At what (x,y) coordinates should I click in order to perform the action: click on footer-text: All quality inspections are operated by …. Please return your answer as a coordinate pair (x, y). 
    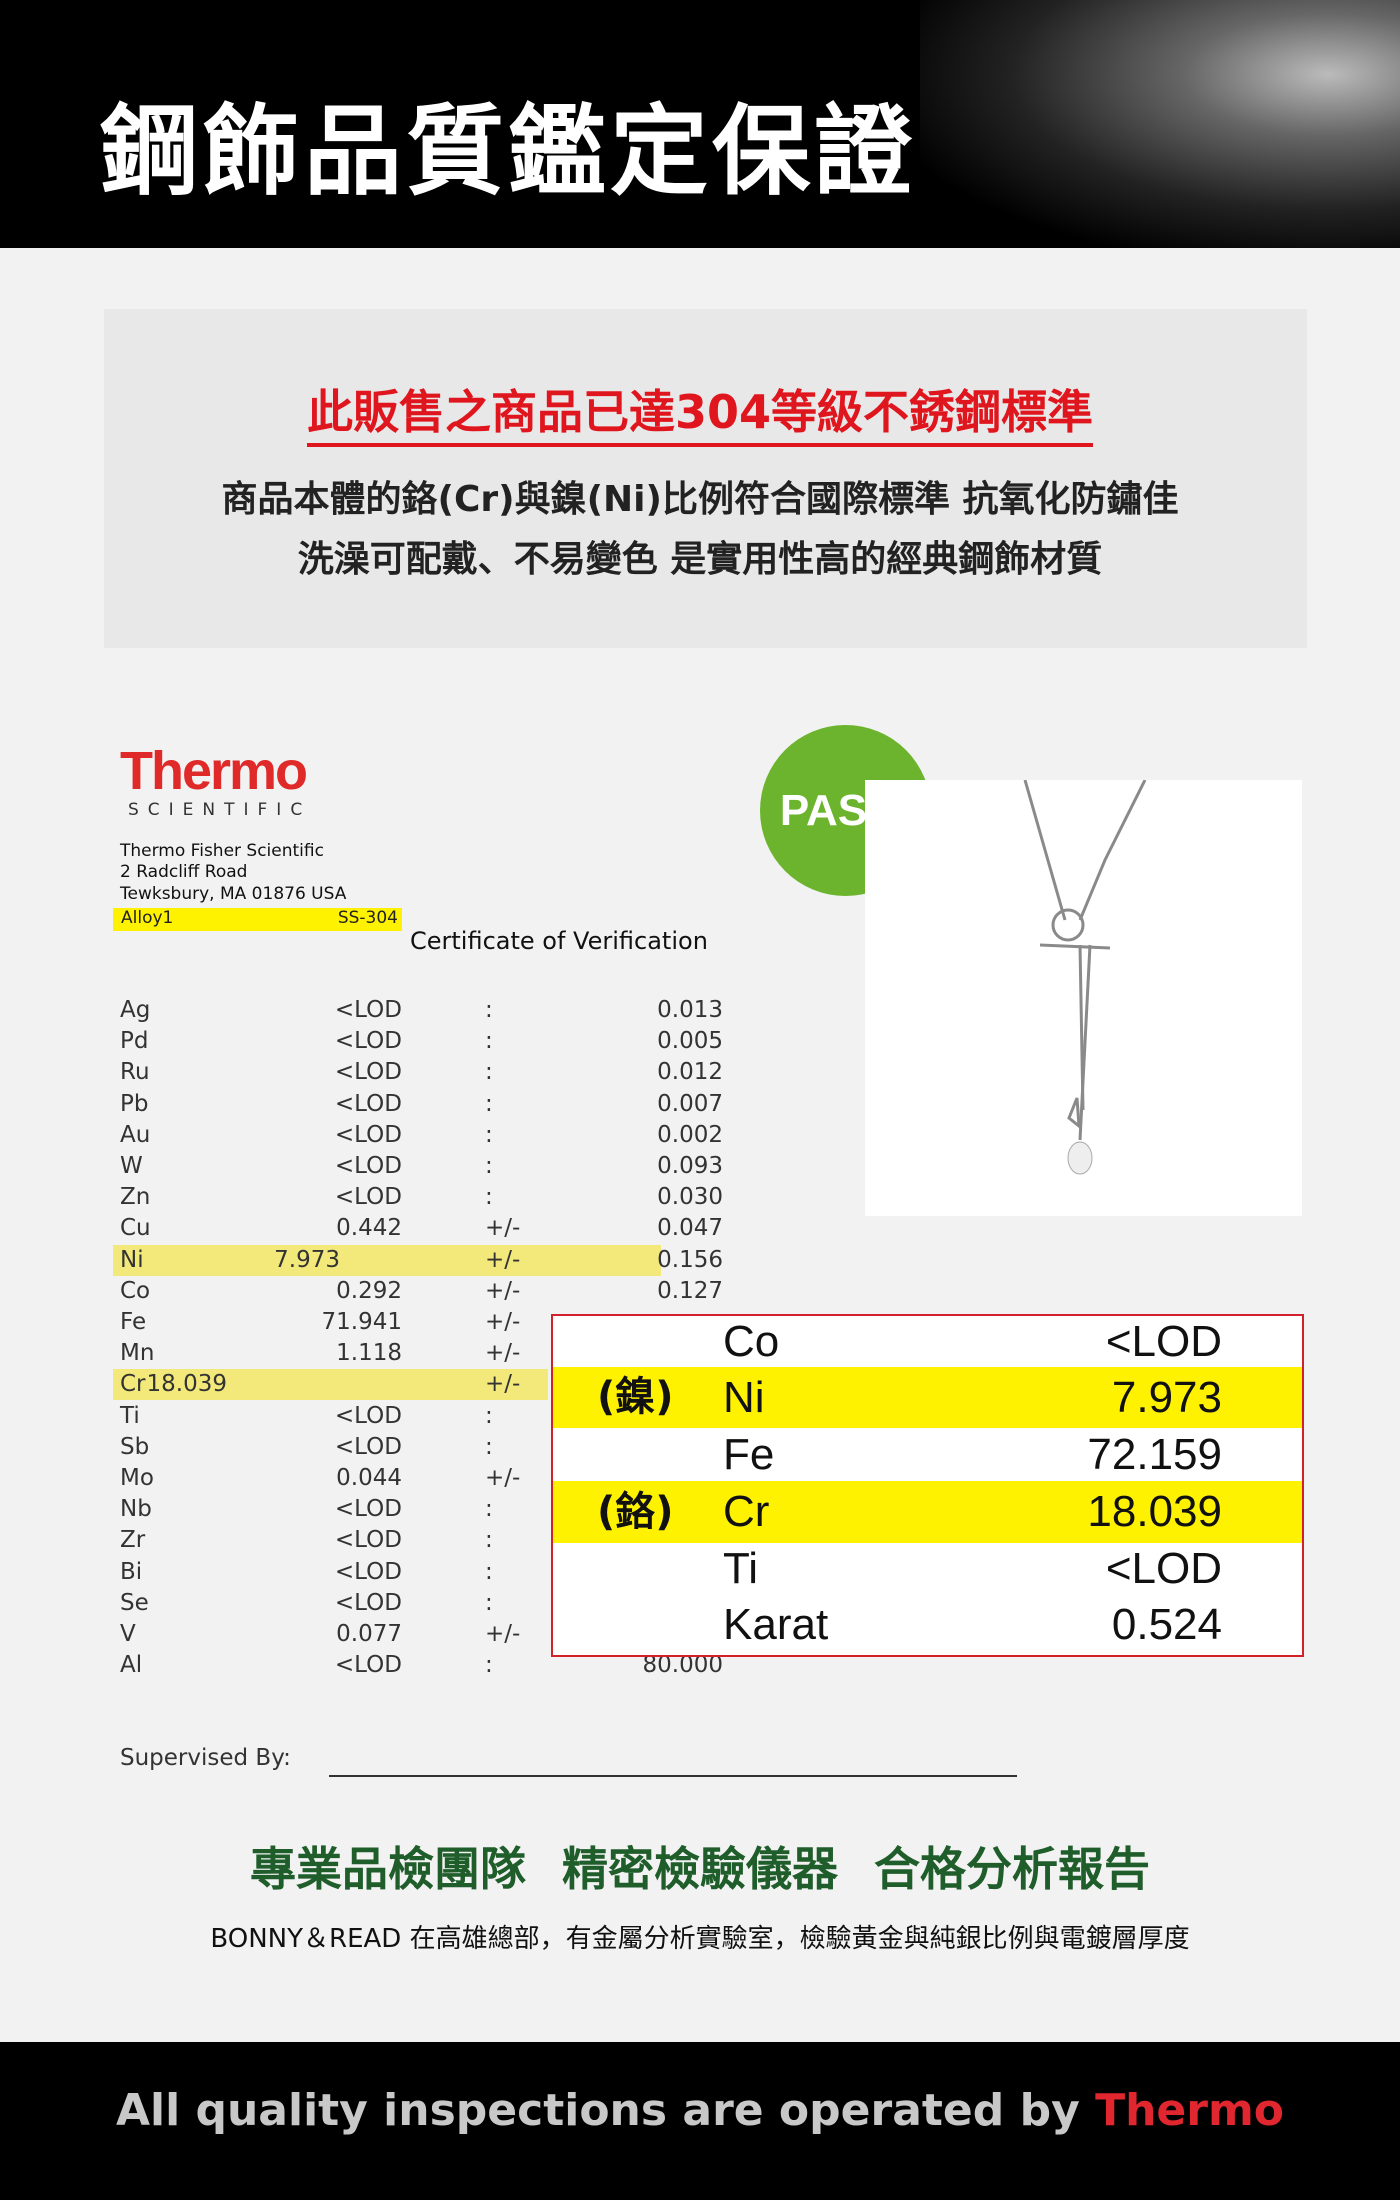
    Looking at the image, I should click on (700, 2110).